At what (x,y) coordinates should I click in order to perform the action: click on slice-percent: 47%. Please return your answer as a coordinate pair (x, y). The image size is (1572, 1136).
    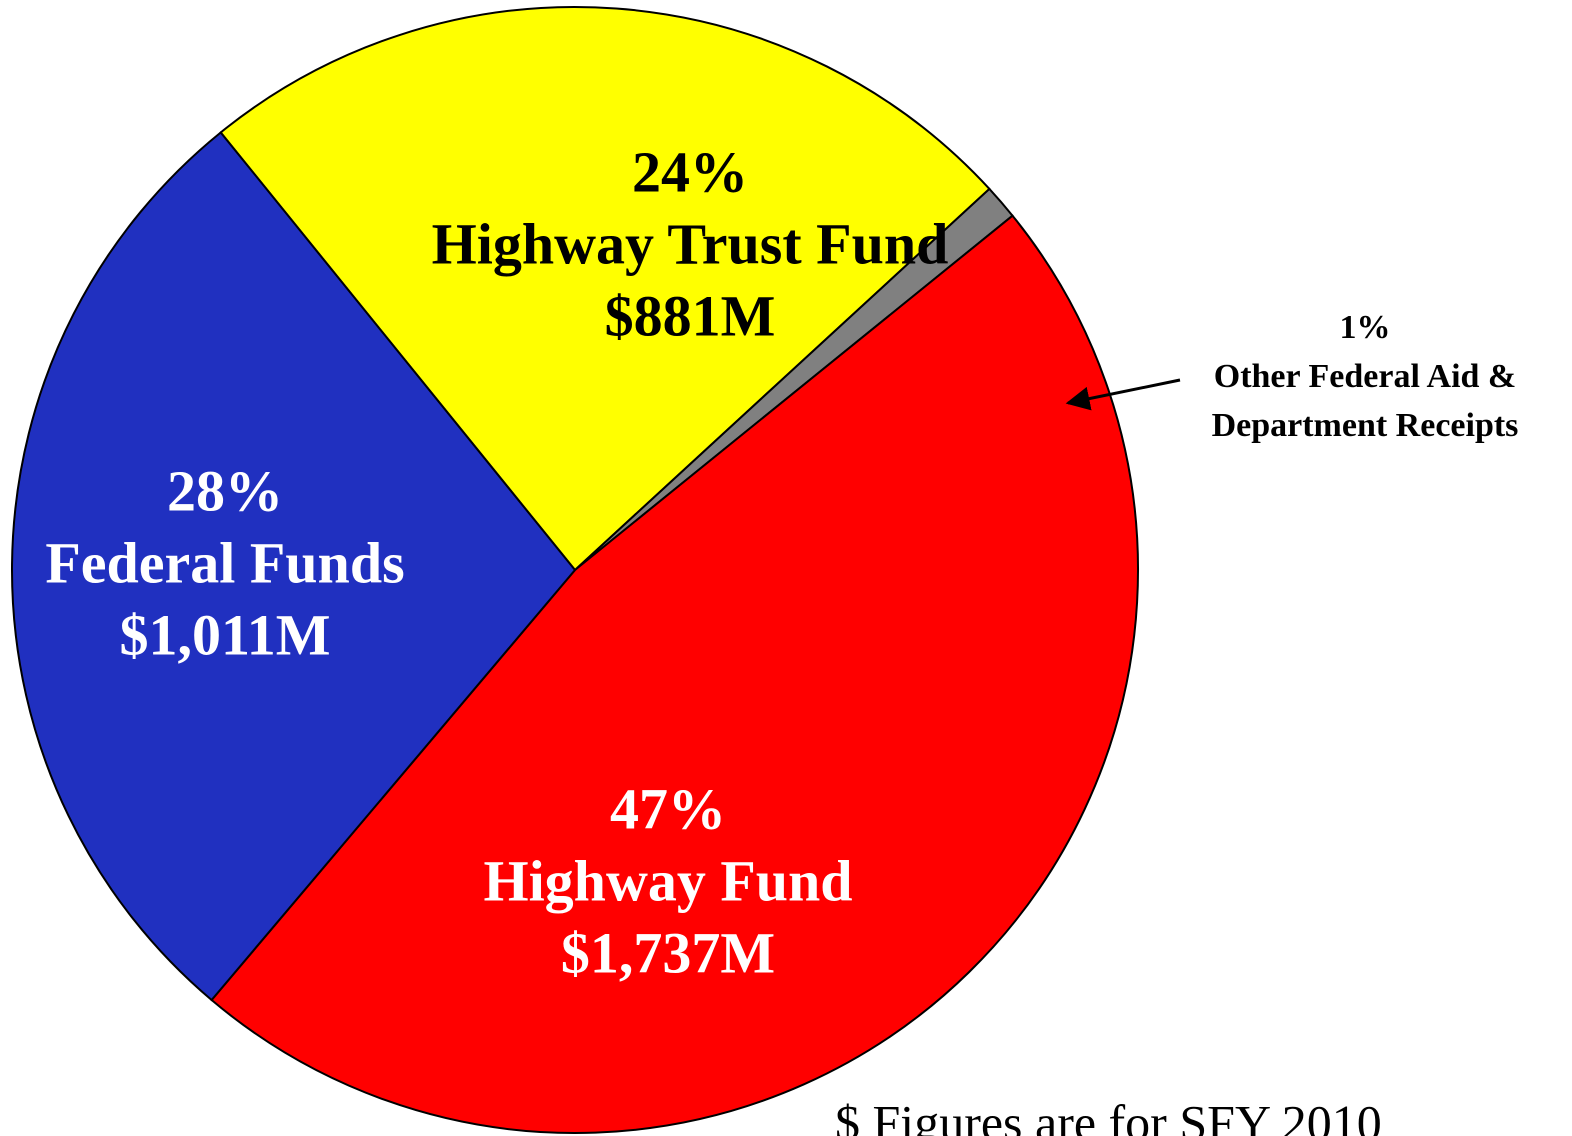
    Looking at the image, I should click on (668, 808).